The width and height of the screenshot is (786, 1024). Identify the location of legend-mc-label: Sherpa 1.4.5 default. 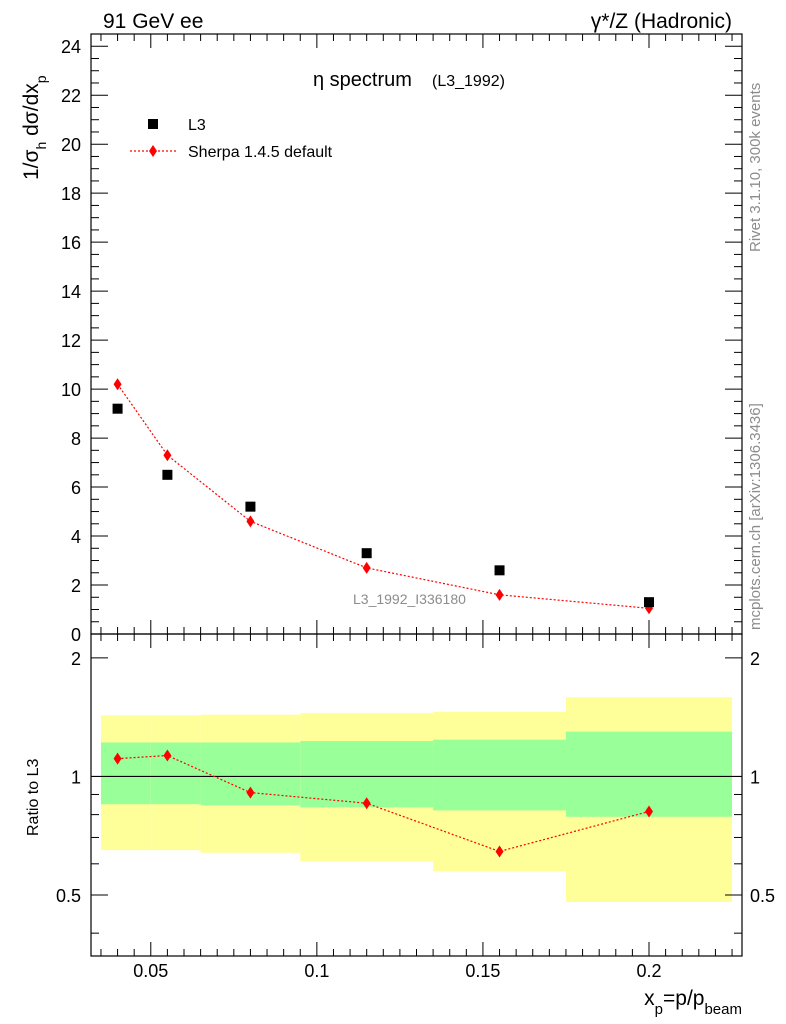
(260, 152).